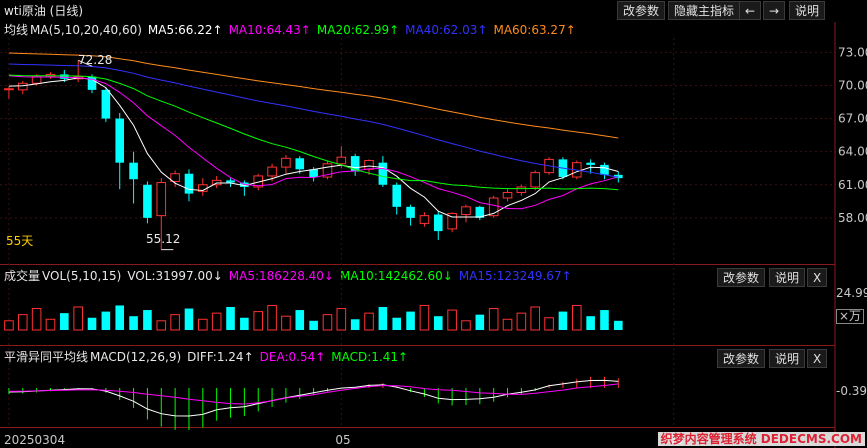 The image size is (867, 448). Describe the element at coordinates (269, 30) in the screenshot. I see `ma10-legend: MA10:64.43↑` at that location.